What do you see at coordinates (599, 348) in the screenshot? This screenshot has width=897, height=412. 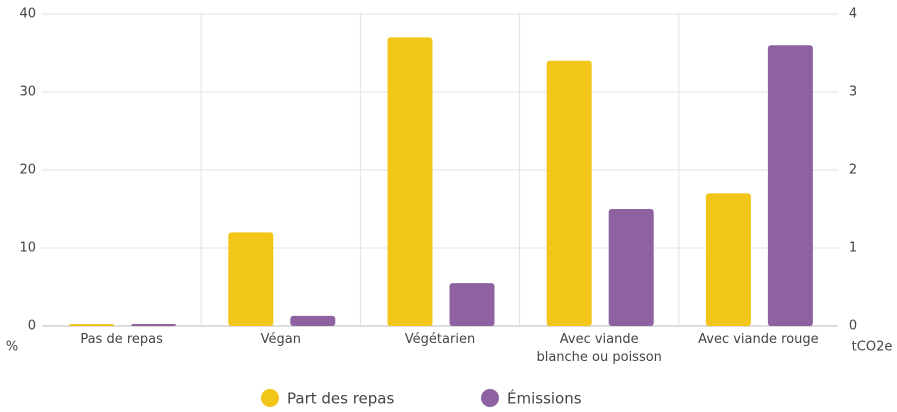 I see `x-tick-label: Avec viande blanche ou poisson` at bounding box center [599, 348].